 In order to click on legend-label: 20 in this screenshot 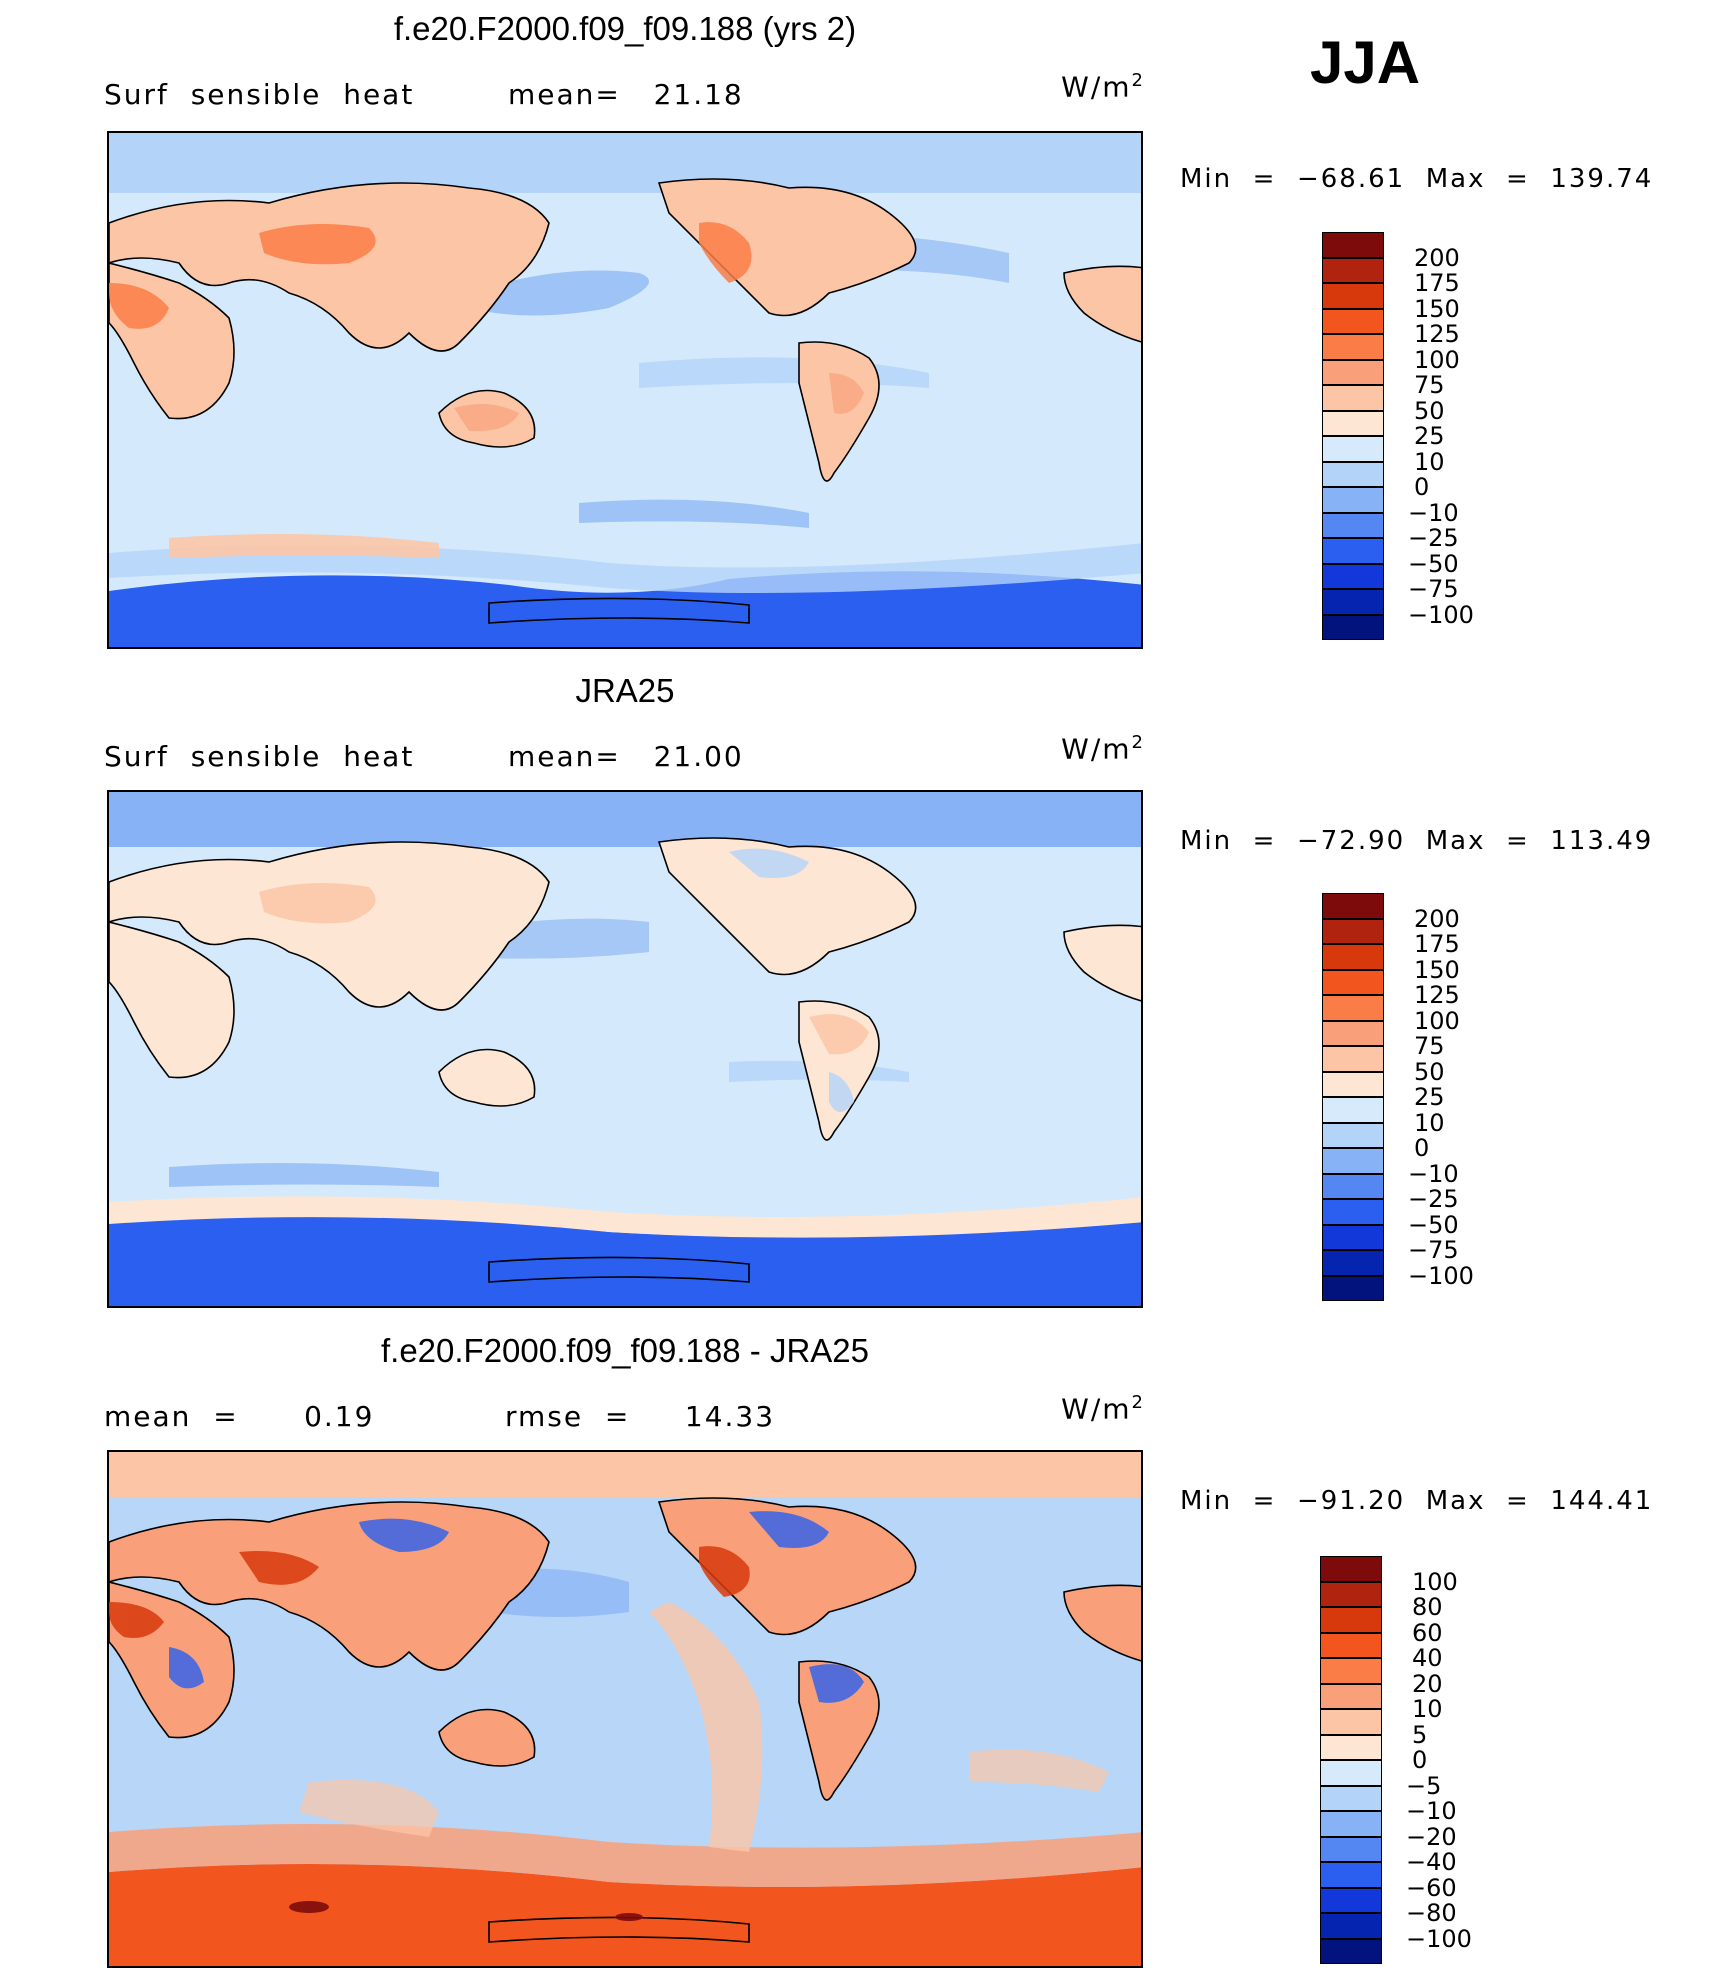, I will do `click(1427, 1683)`.